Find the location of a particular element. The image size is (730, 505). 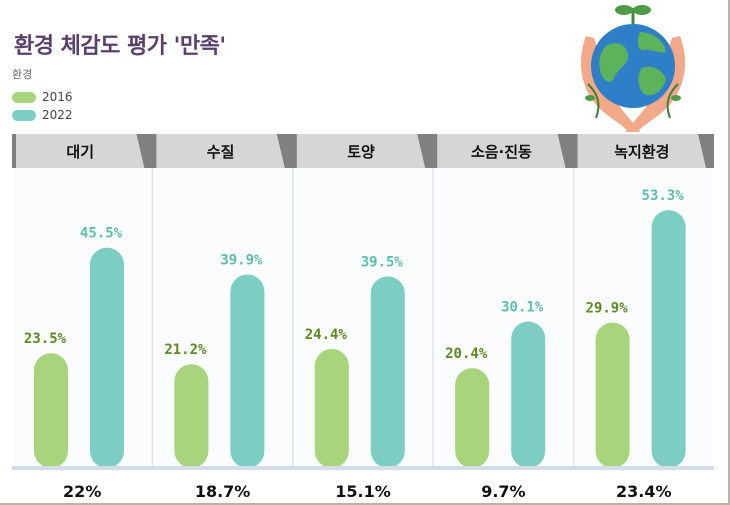

data-label-2022-soil: 39.5% is located at coordinates (382, 262).